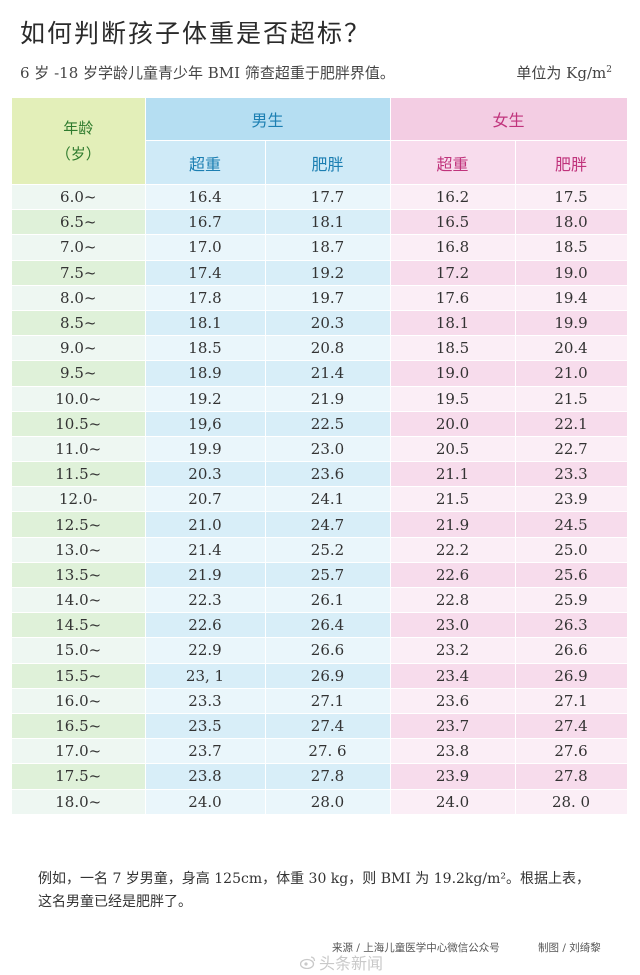  What do you see at coordinates (205, 162) in the screenshot?
I see `male-overweight-header: 超重` at bounding box center [205, 162].